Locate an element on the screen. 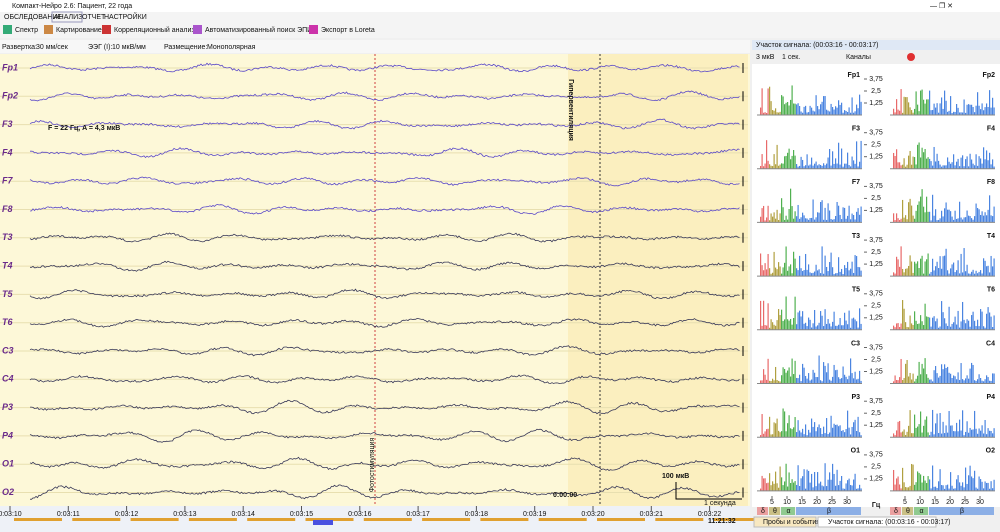  channel-label: Fp2 is located at coordinates (10, 96).